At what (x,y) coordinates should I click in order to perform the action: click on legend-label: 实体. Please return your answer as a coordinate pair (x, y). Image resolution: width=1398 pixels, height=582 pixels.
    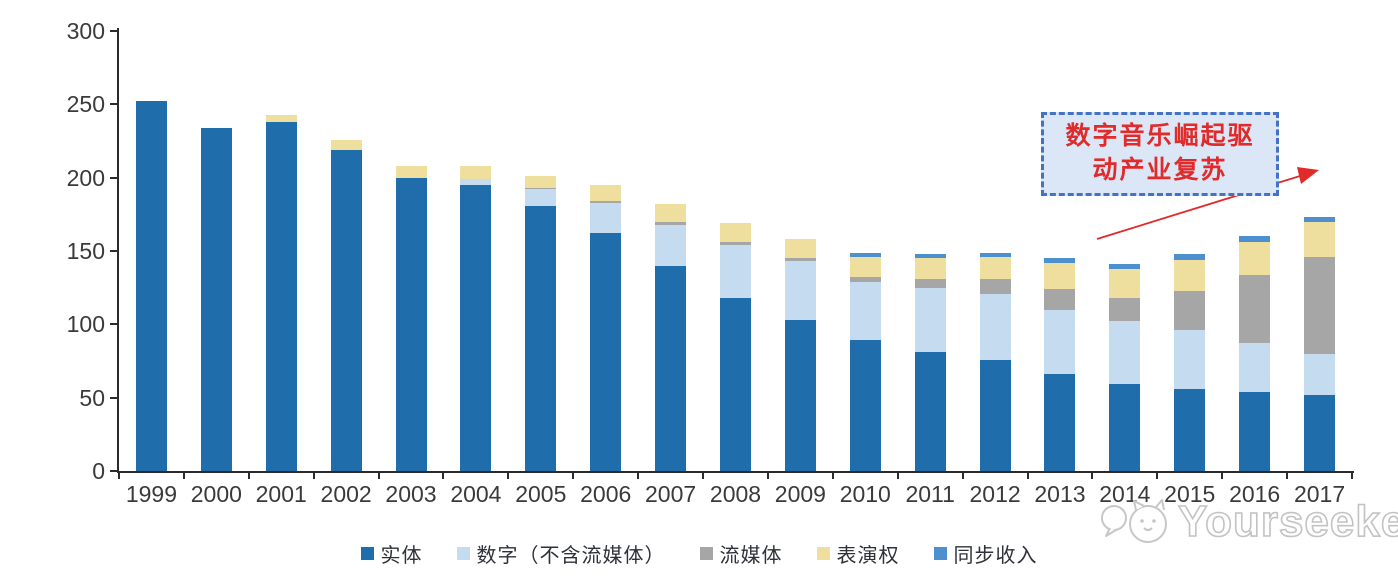
    Looking at the image, I should click on (401, 556).